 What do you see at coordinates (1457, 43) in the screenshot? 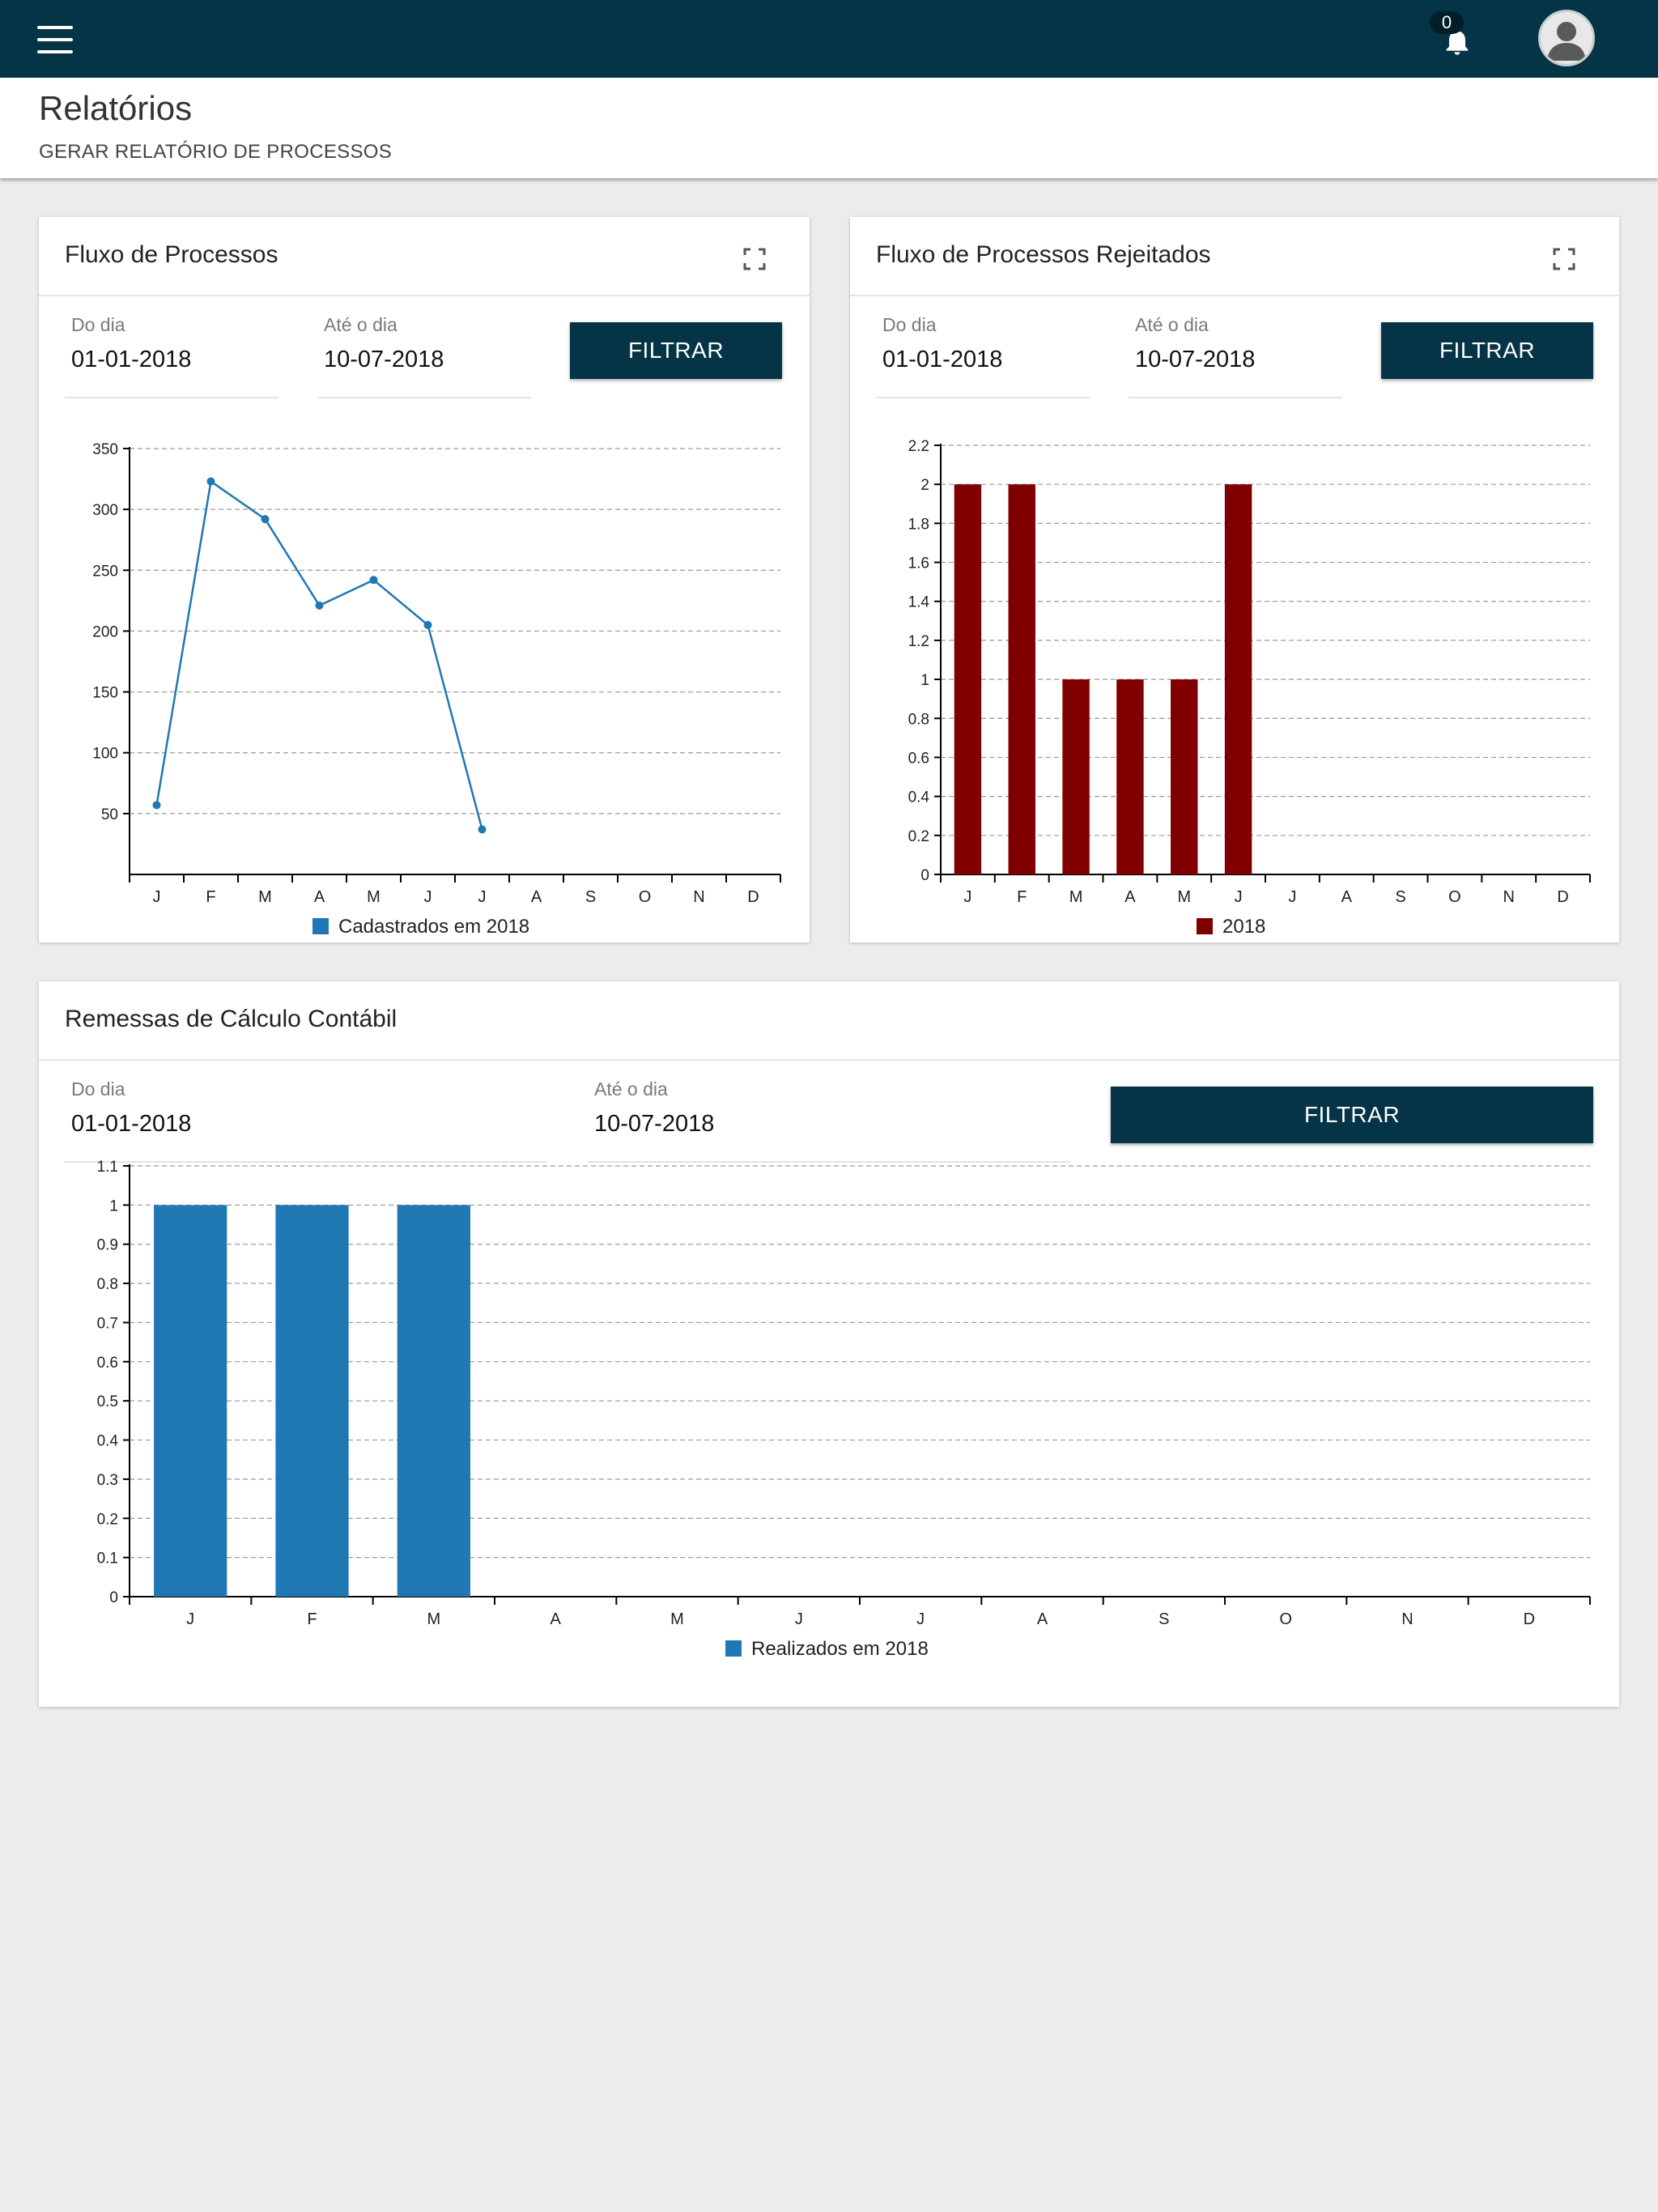
I see `bell-icon` at bounding box center [1457, 43].